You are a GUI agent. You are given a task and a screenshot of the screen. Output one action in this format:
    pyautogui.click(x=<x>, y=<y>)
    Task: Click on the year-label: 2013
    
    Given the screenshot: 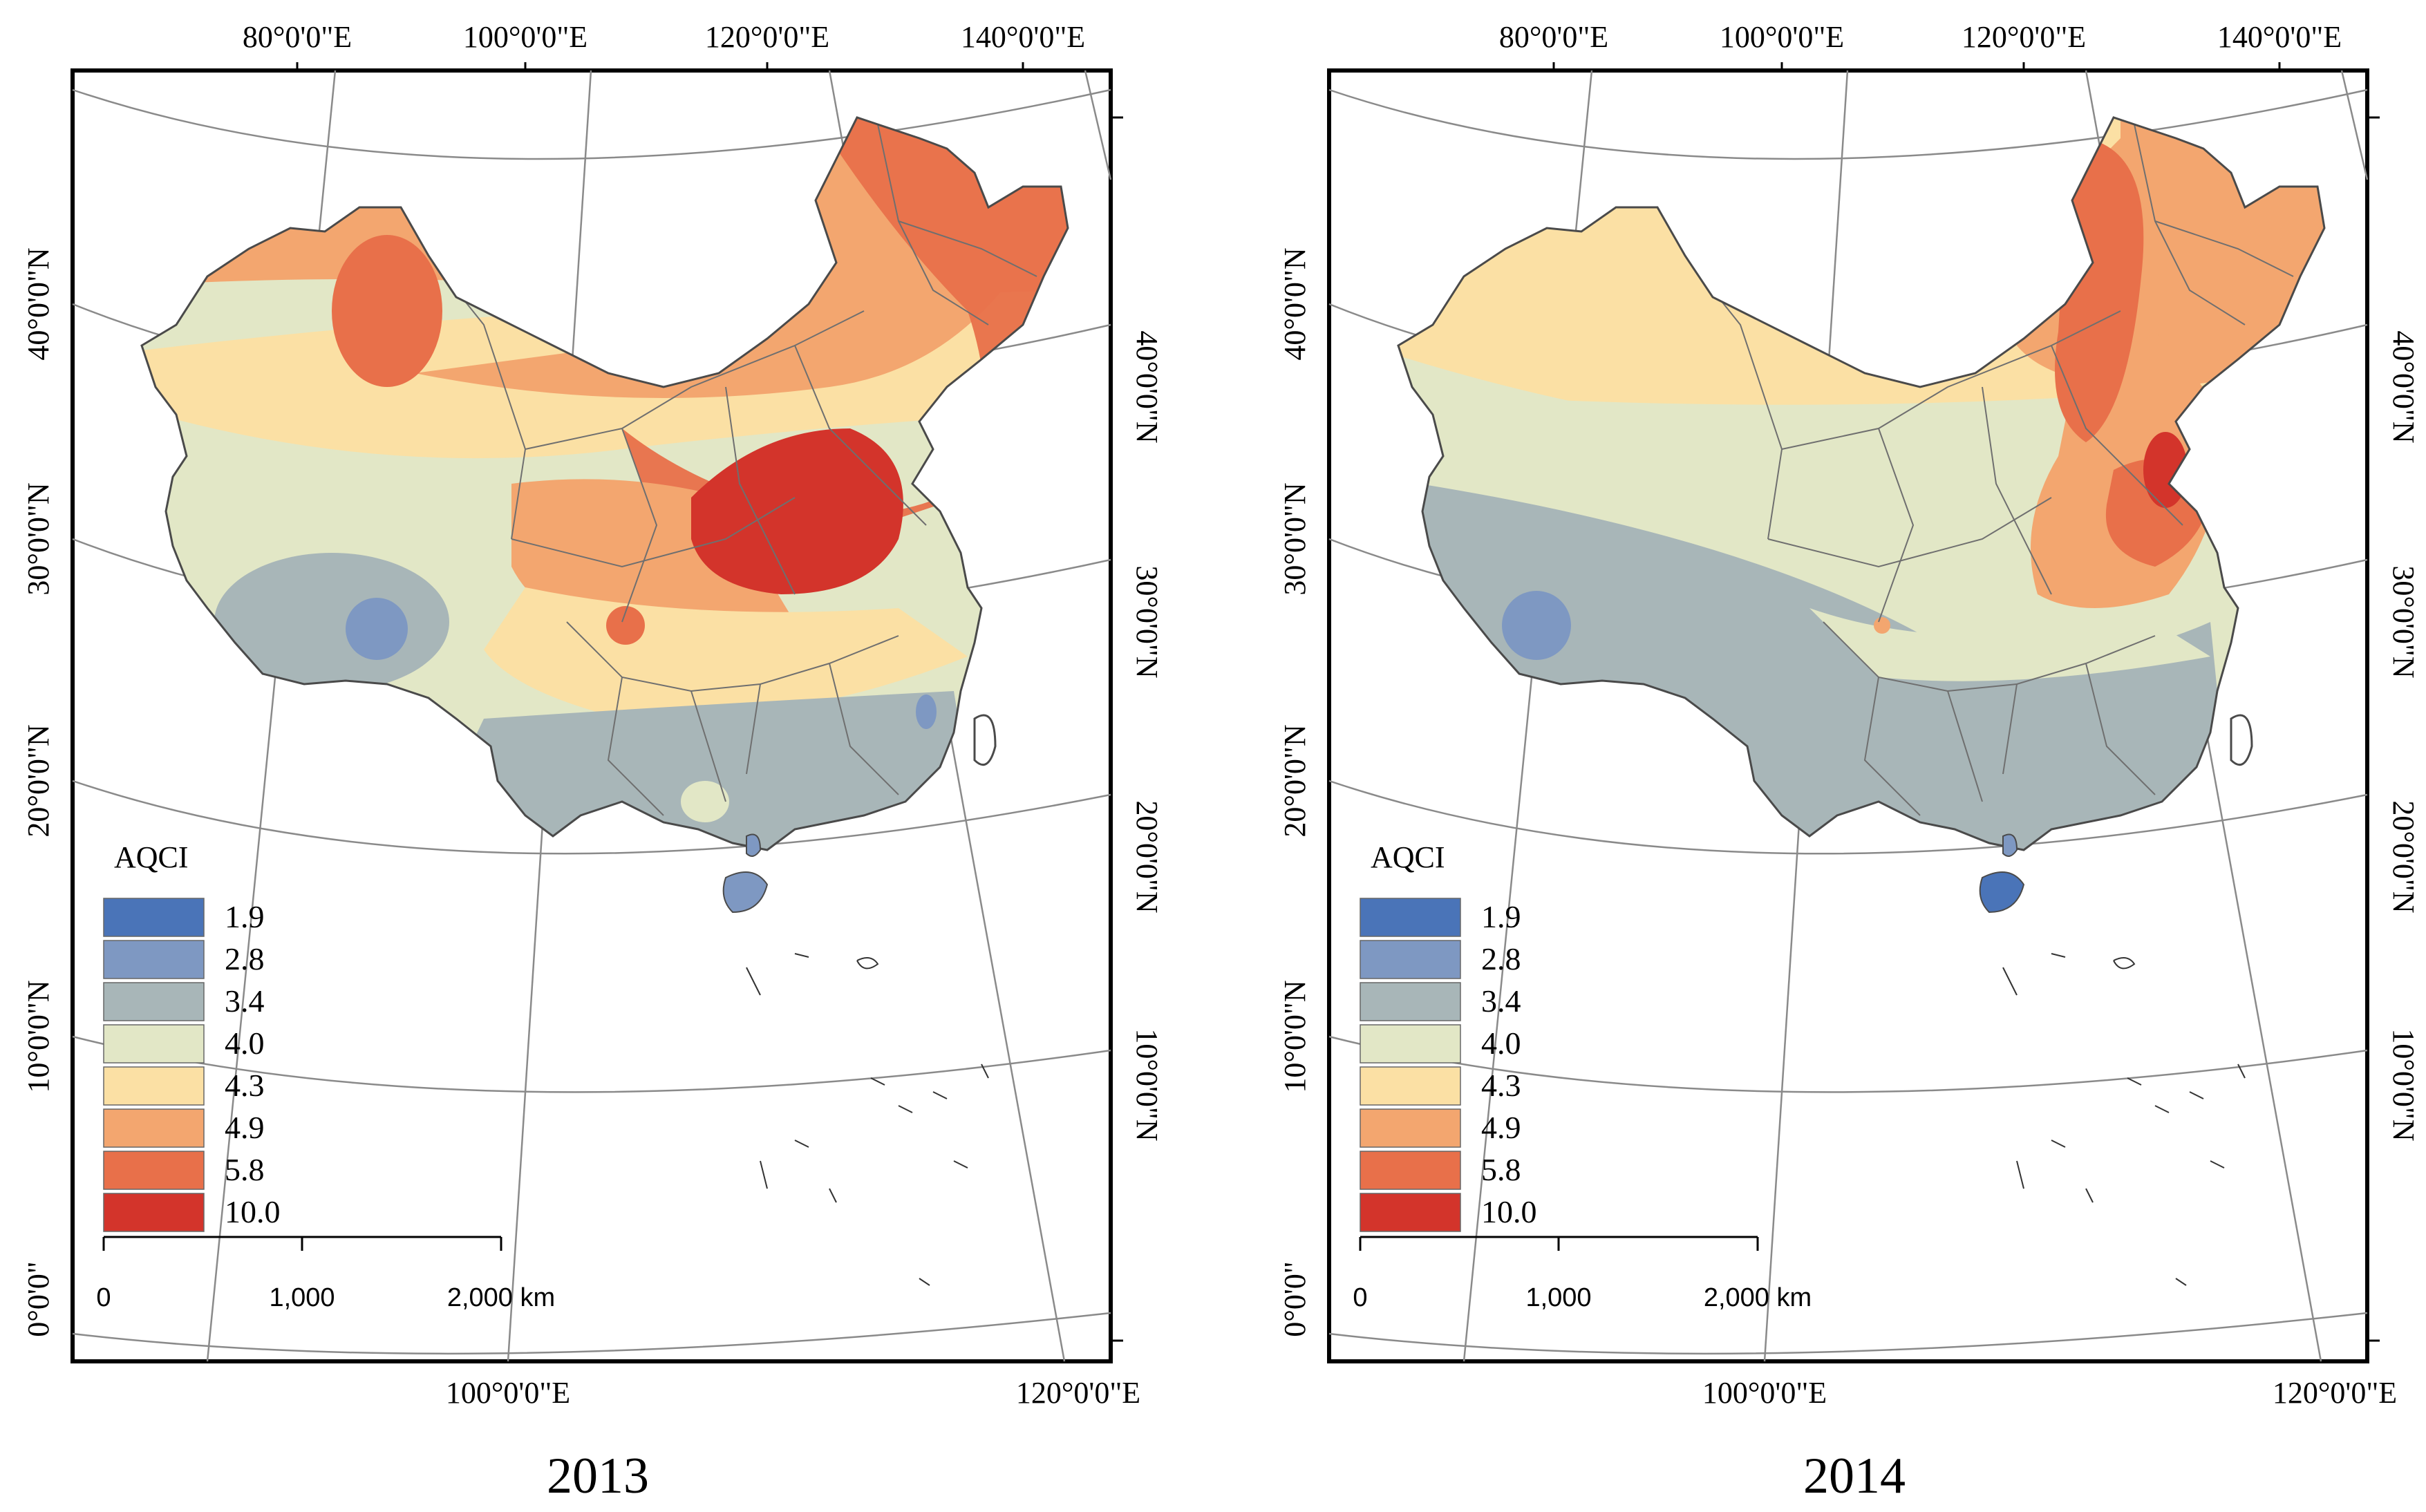 What is the action you would take?
    pyautogui.click(x=598, y=1476)
    